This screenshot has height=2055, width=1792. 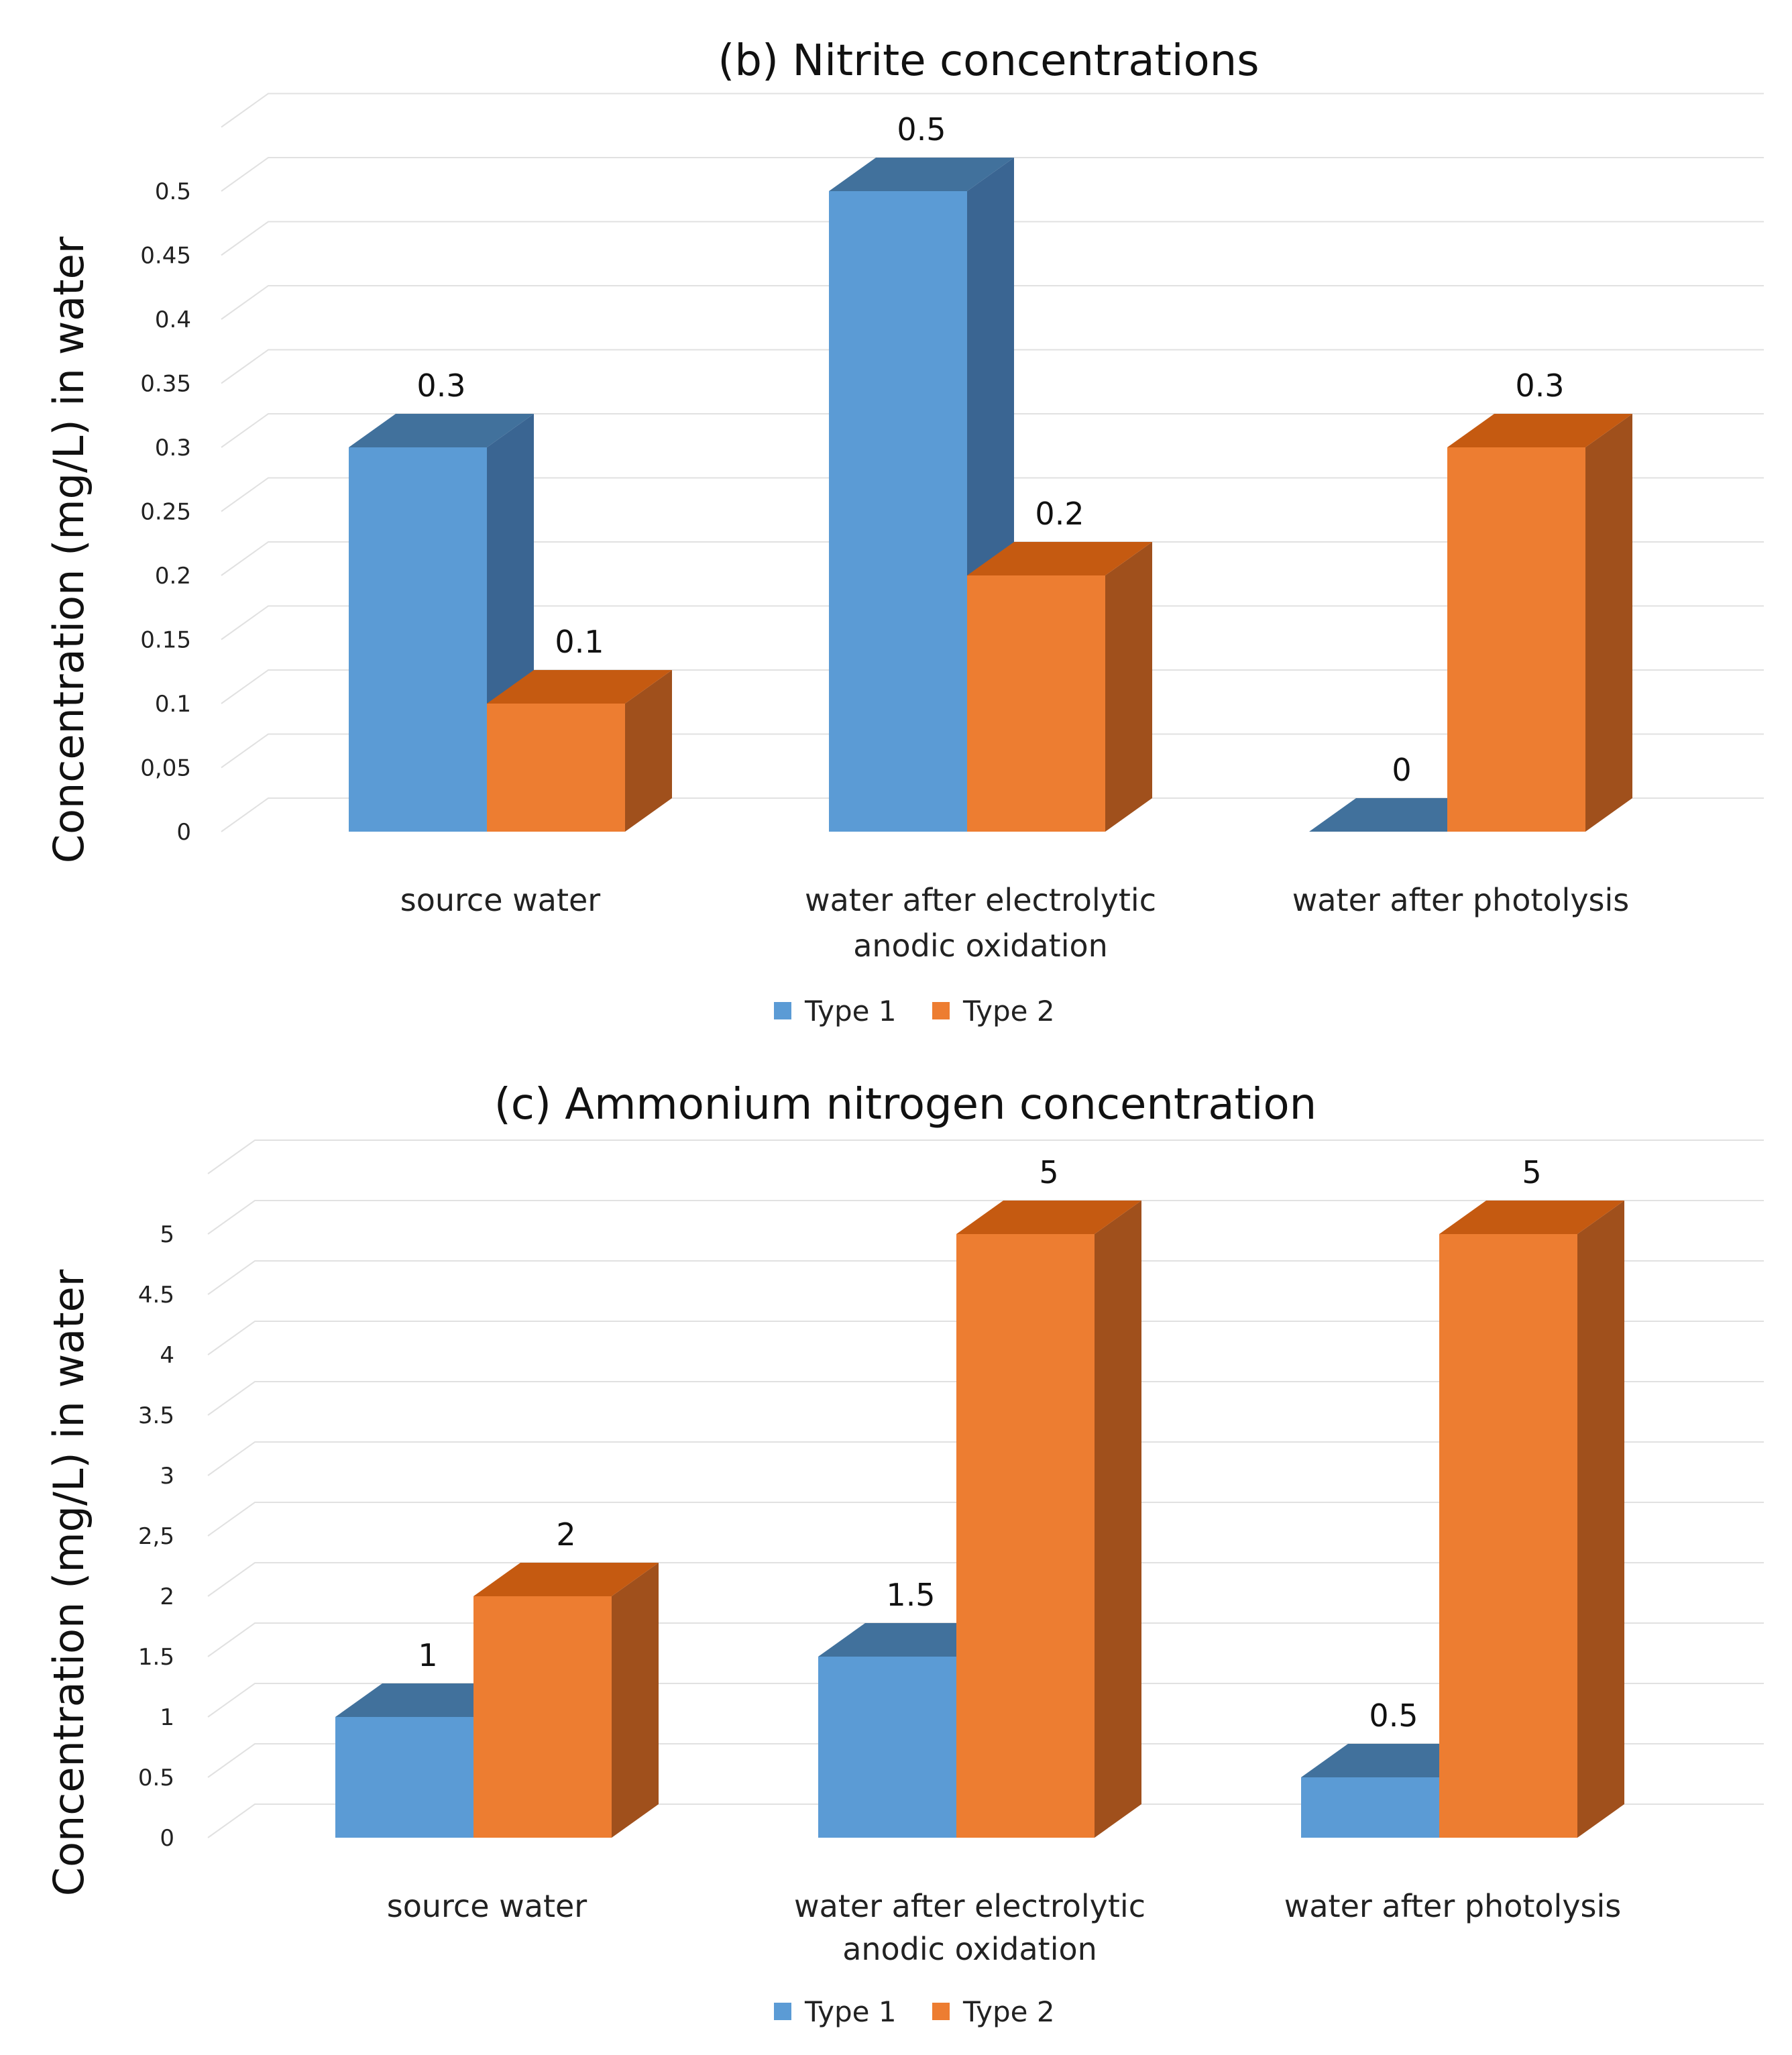 I want to click on y-tick-label: 0.35, so click(x=165, y=384).